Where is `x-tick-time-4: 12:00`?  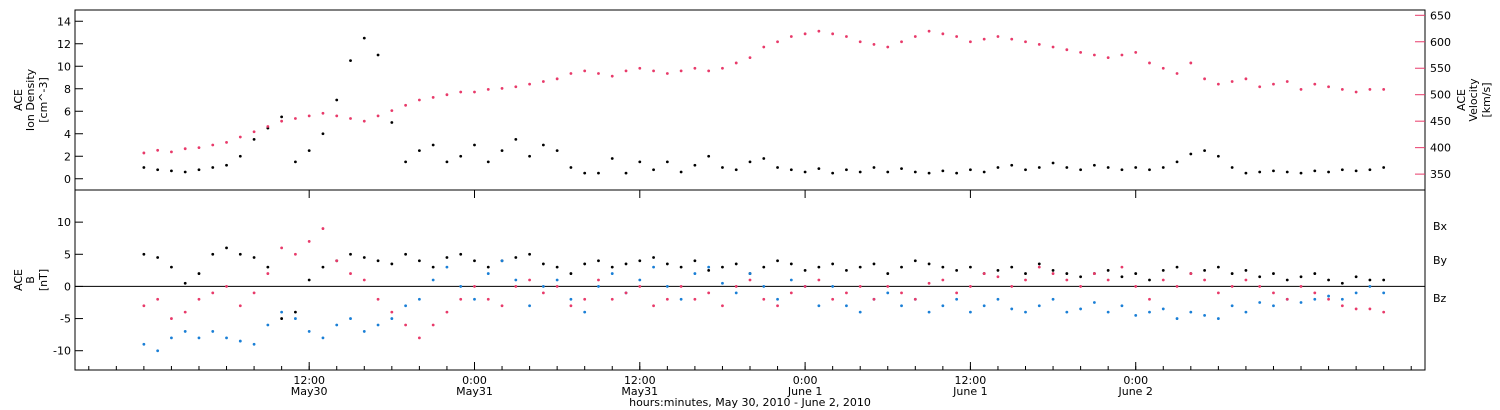
x-tick-time-4: 12:00 is located at coordinates (971, 380).